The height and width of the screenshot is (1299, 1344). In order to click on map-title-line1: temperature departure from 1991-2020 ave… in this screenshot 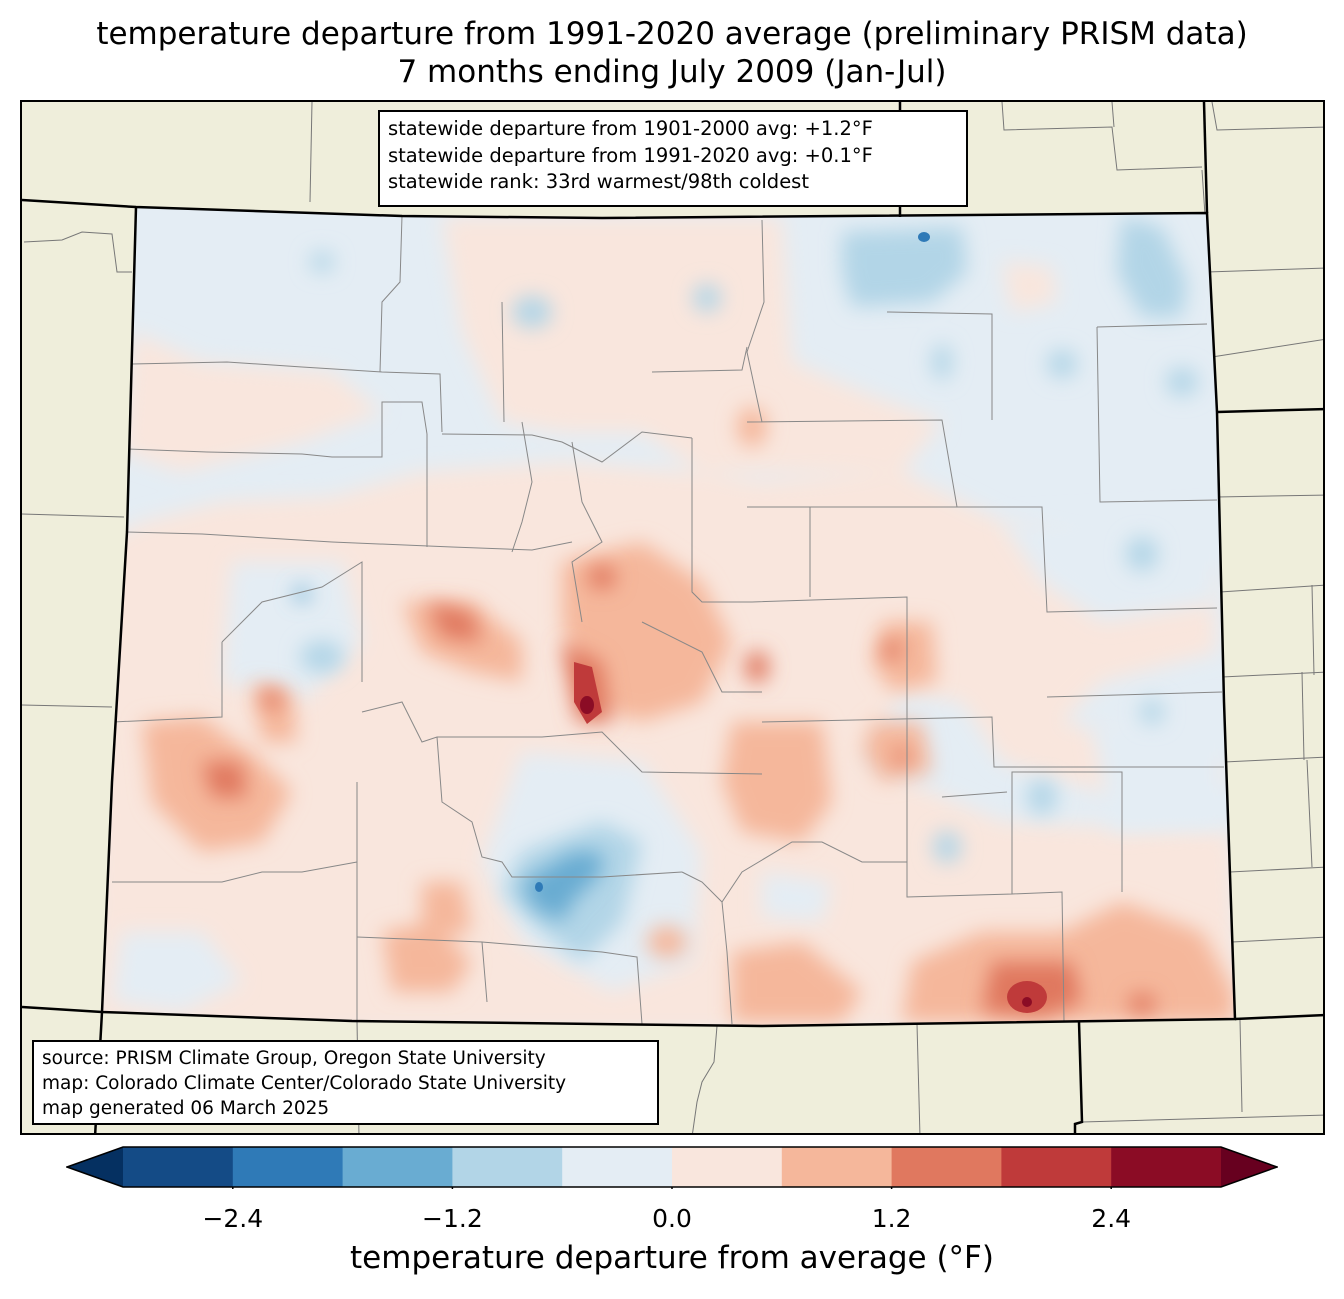, I will do `click(672, 34)`.